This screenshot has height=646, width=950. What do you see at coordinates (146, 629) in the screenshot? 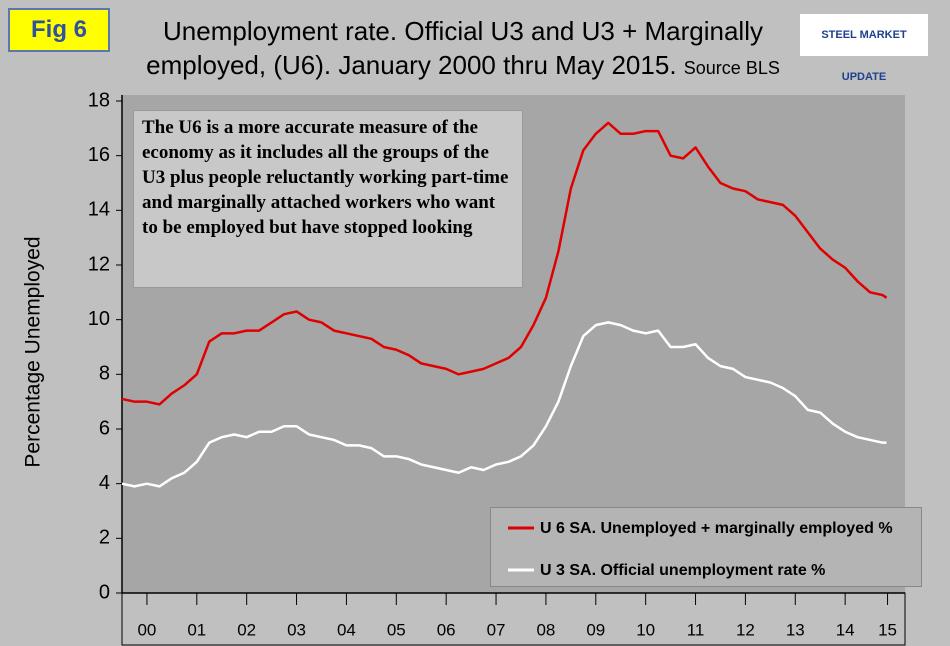
I see `x-tick-label: 00` at bounding box center [146, 629].